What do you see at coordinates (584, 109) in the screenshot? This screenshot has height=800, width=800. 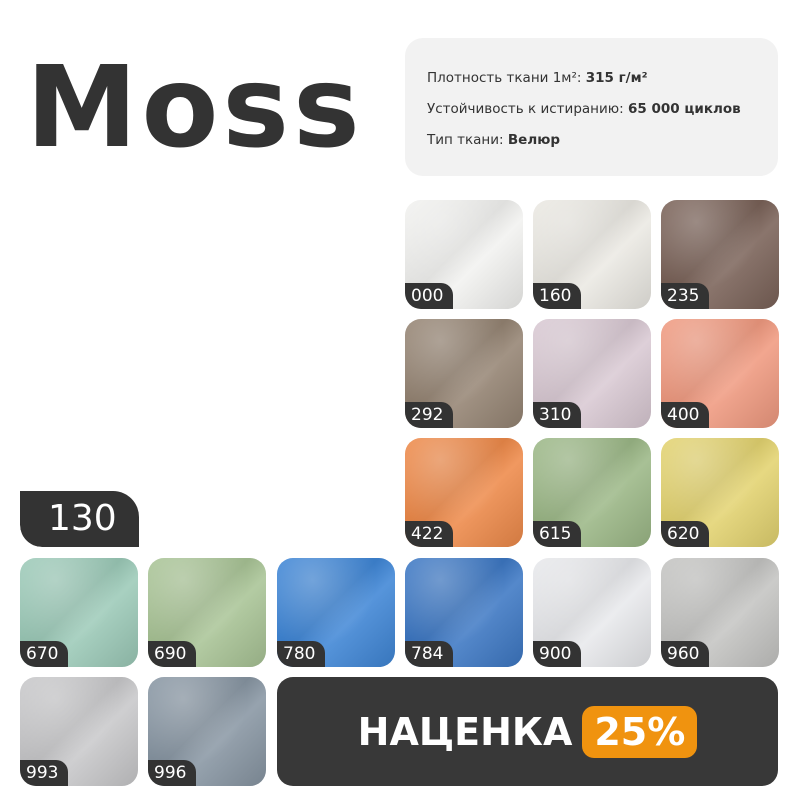 I see `spec-abrasion: Устойчивость к истиранию: 65 000 циклов` at bounding box center [584, 109].